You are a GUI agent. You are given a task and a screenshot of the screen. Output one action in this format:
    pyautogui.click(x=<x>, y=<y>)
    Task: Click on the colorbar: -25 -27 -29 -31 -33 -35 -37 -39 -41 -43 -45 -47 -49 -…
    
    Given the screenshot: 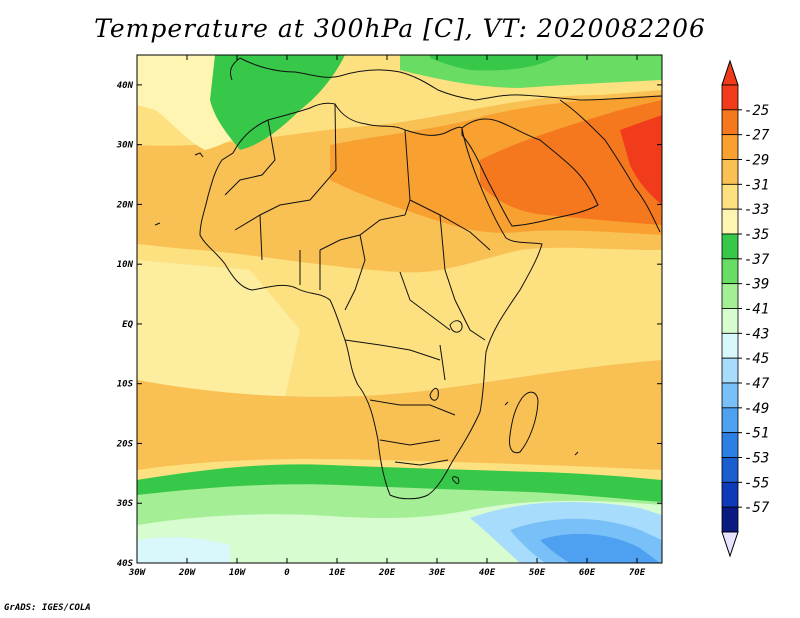 What is the action you would take?
    pyautogui.click(x=745, y=308)
    